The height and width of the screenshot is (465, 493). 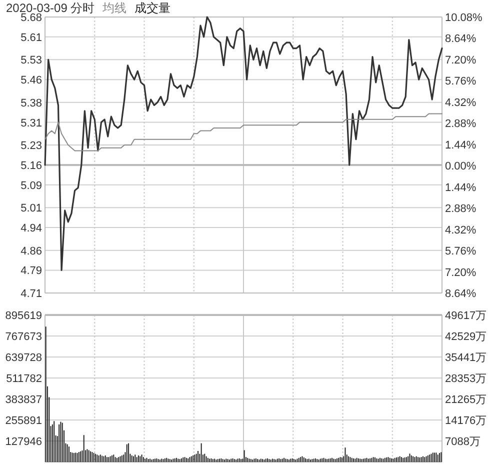 What do you see at coordinates (31, 208) in the screenshot?
I see `y-tick-label: 5.01` at bounding box center [31, 208].